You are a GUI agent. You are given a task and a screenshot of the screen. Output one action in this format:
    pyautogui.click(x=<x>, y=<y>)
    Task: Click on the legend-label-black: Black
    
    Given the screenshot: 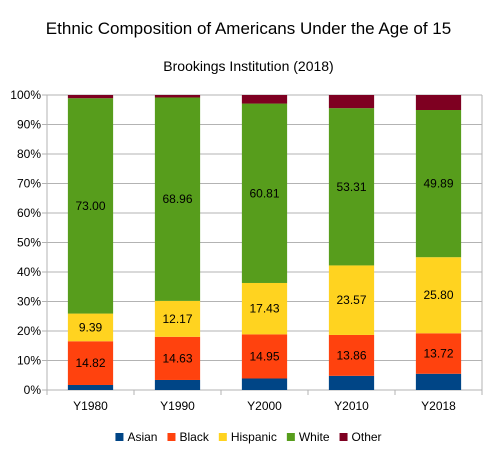 What is the action you would take?
    pyautogui.click(x=194, y=437)
    